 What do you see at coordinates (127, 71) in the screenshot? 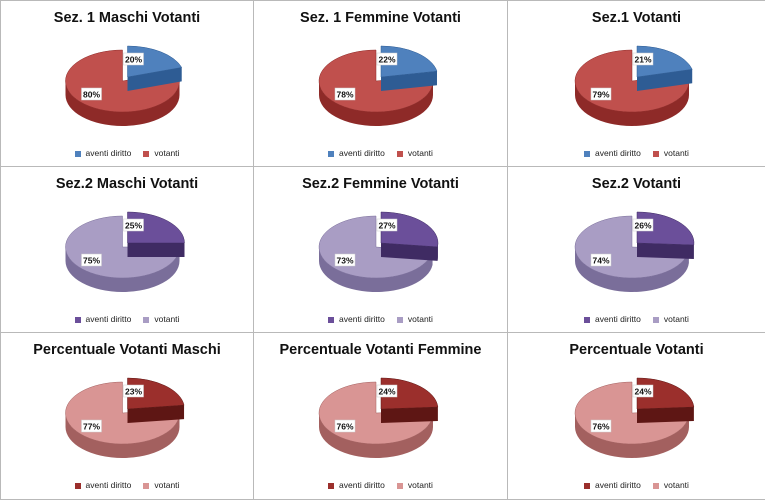
I see `pie-chart: 20% 80%` at bounding box center [127, 71].